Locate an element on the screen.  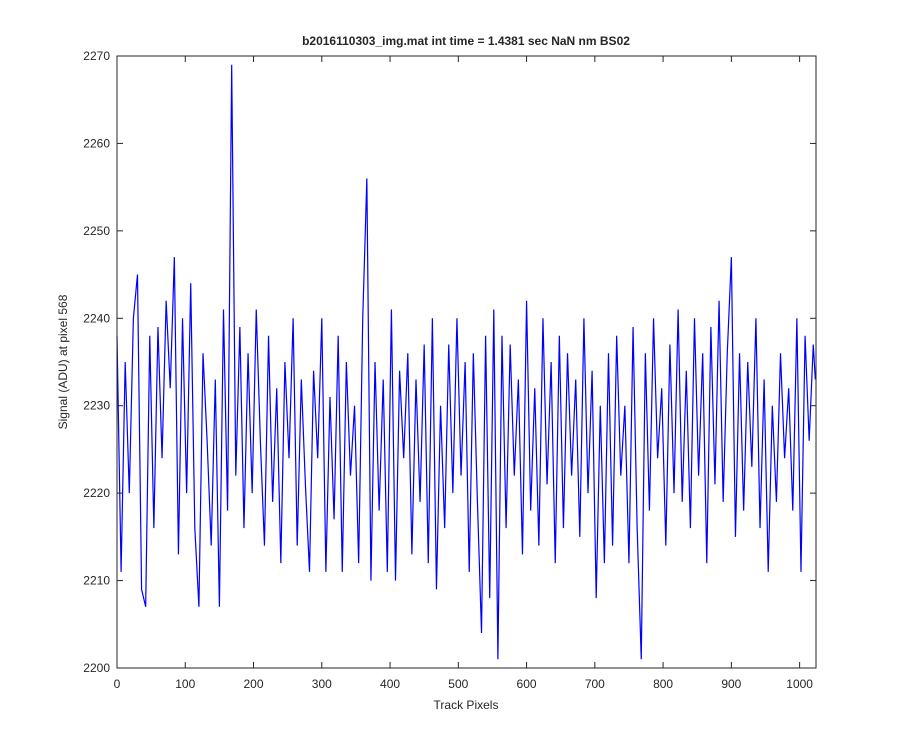
x-tick-label: 700 is located at coordinates (595, 684).